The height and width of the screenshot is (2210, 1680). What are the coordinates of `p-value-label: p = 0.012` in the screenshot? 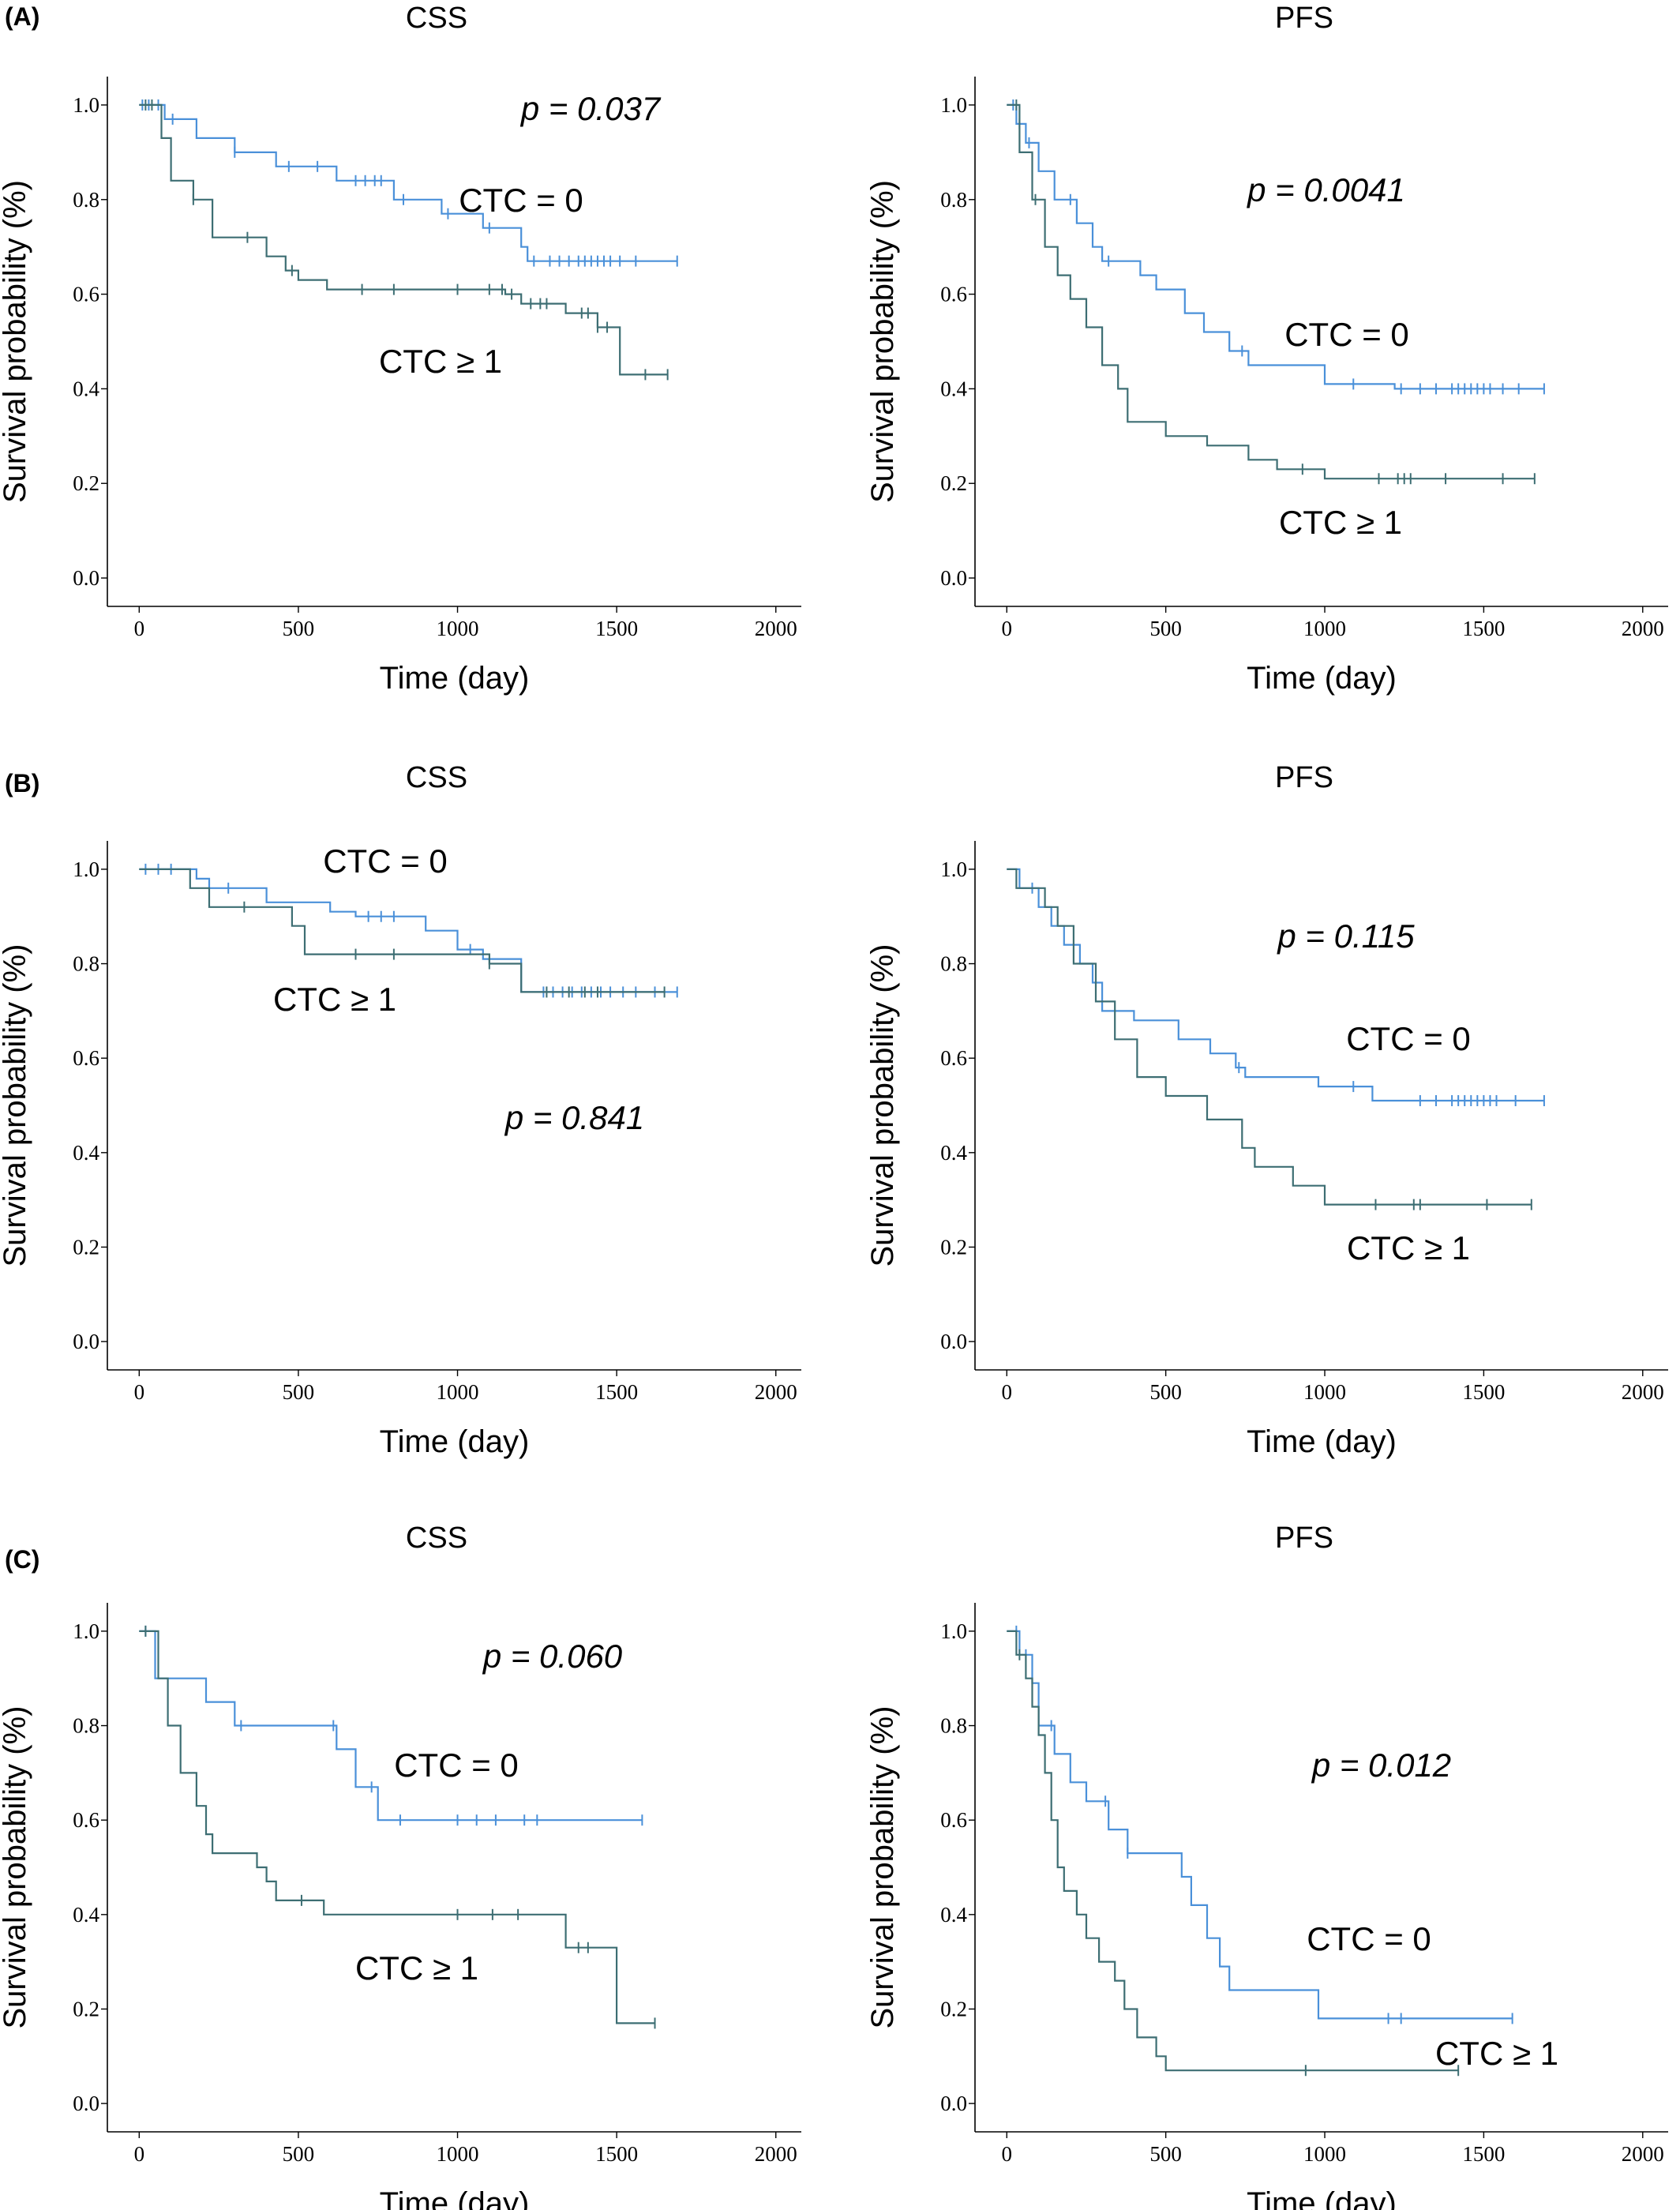 It's located at (1381, 1765).